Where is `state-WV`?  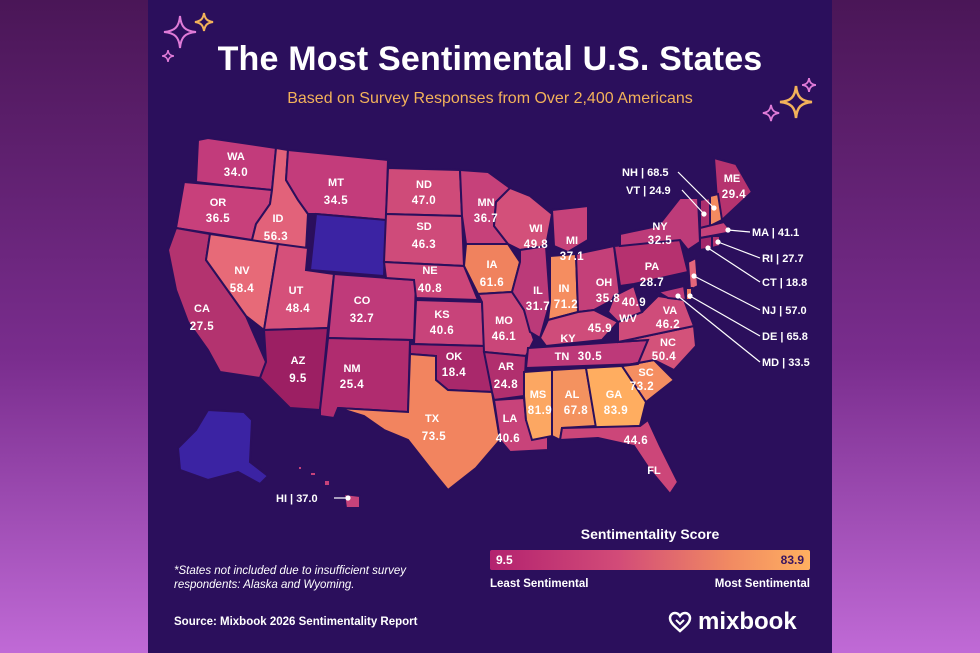 state-WV is located at coordinates (625, 304).